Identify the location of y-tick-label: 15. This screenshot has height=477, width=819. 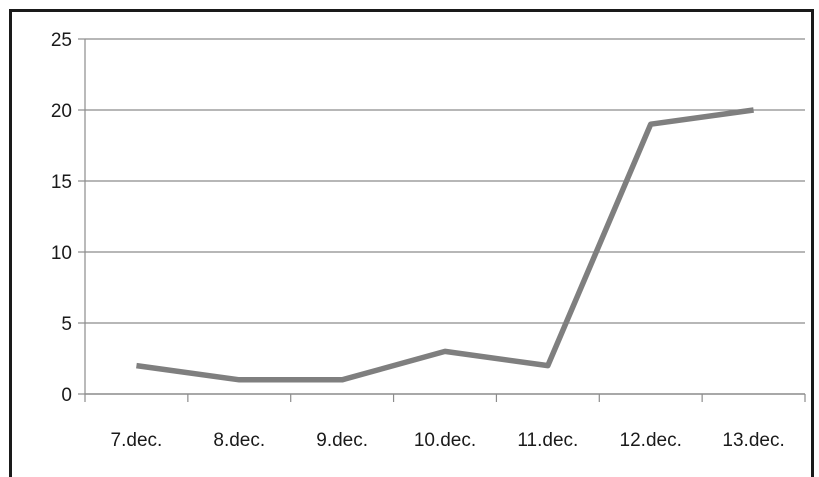
(61, 182).